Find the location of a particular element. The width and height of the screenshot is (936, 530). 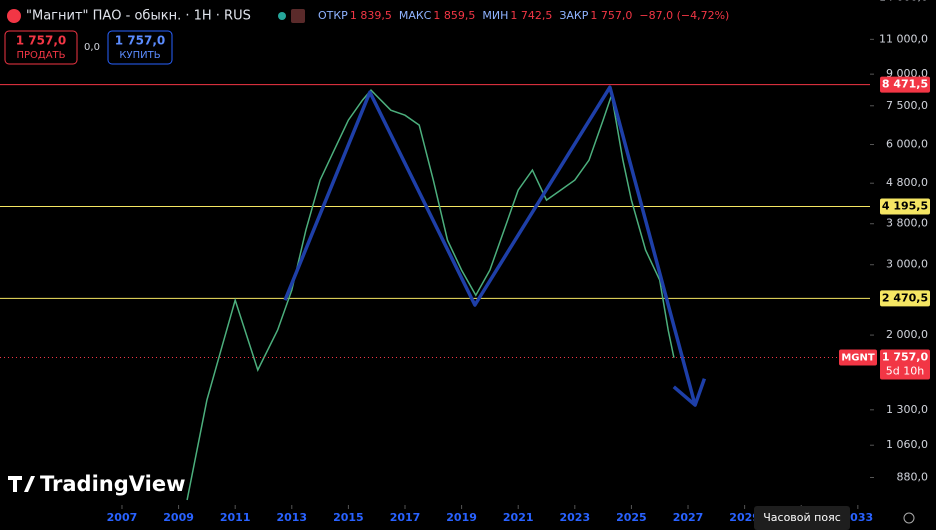

y-tick-label: 7 500,0 is located at coordinates (907, 105).